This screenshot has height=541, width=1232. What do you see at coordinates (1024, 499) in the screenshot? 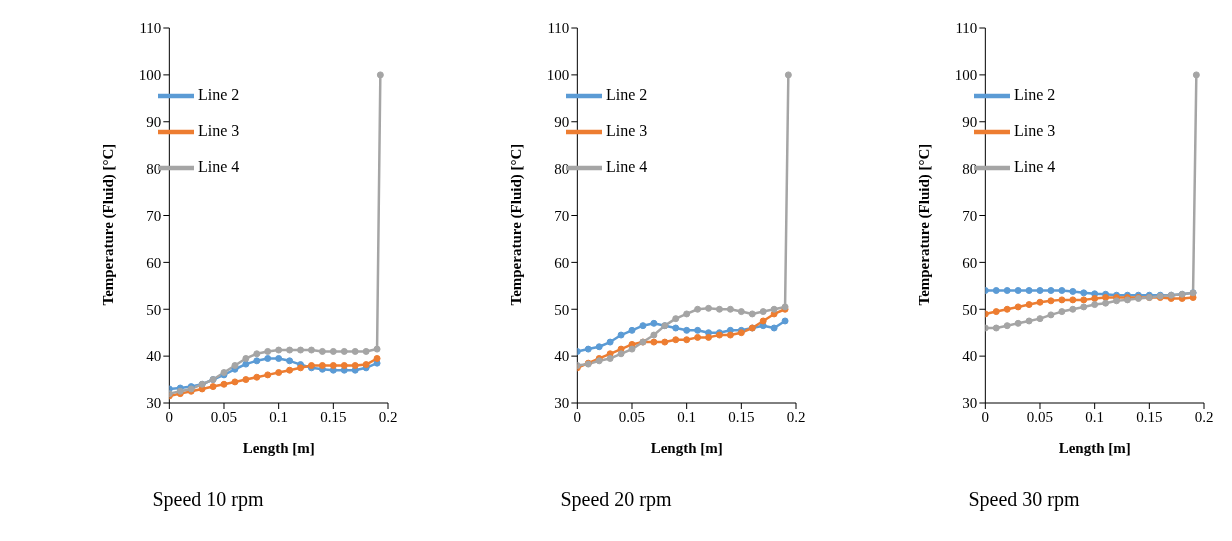
I see `text: Speed 30 rpm` at bounding box center [1024, 499].